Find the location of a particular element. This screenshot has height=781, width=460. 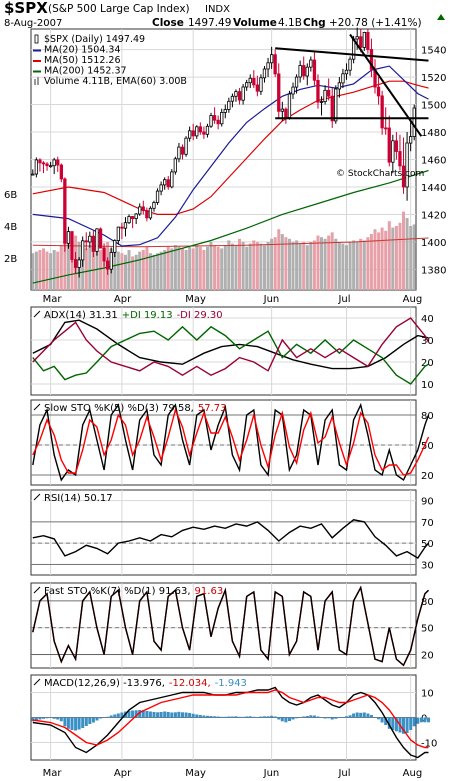

month-label: Aug is located at coordinates (413, 773).